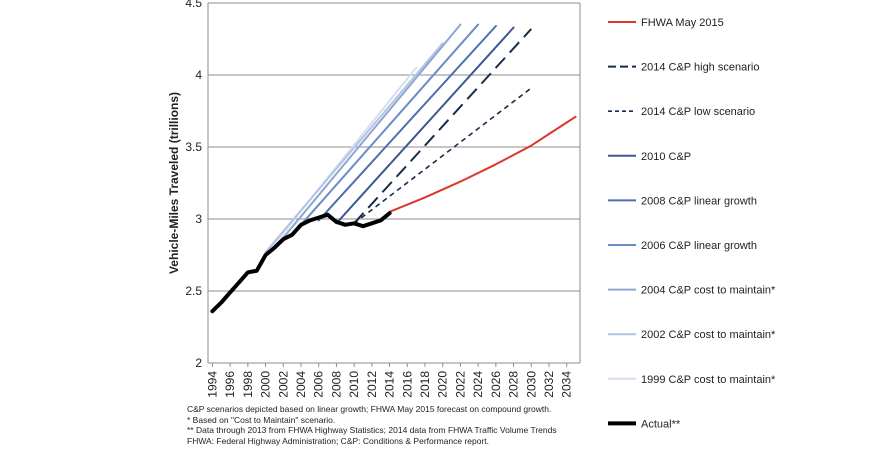 The height and width of the screenshot is (450, 890). Describe the element at coordinates (283, 384) in the screenshot. I see `x-tick-label: 2002` at that location.